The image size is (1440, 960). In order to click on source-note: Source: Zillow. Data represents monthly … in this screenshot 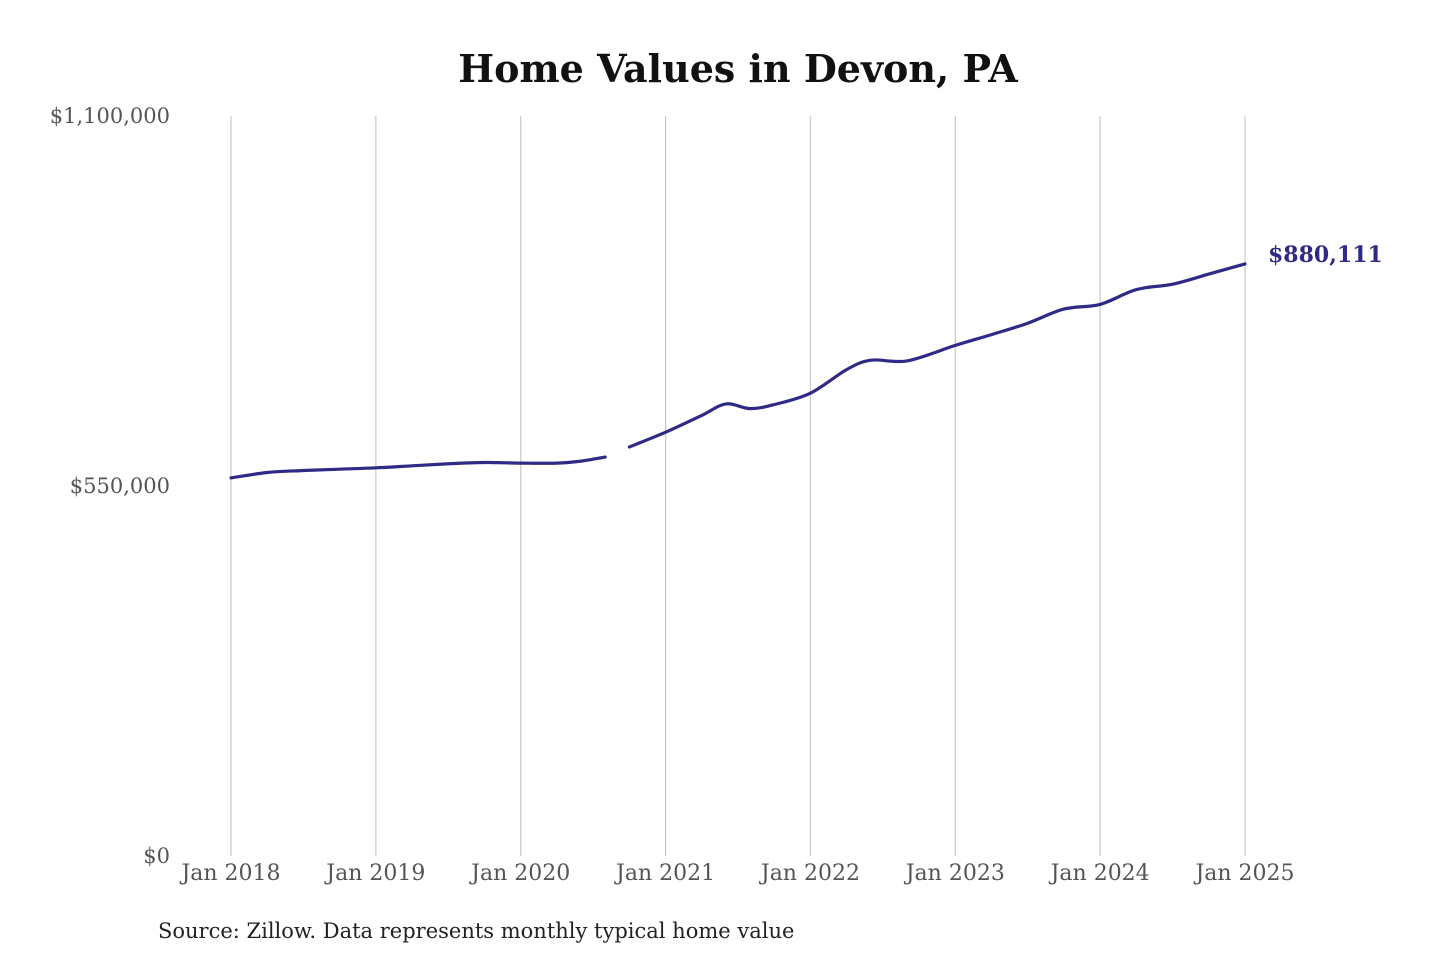, I will do `click(476, 931)`.